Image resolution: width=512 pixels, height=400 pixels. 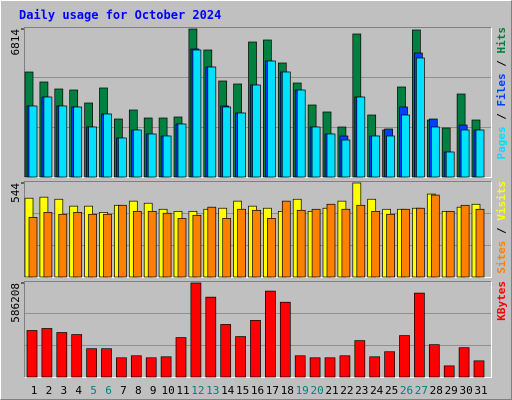 I want to click on x-tick-label: 29, so click(x=451, y=390).